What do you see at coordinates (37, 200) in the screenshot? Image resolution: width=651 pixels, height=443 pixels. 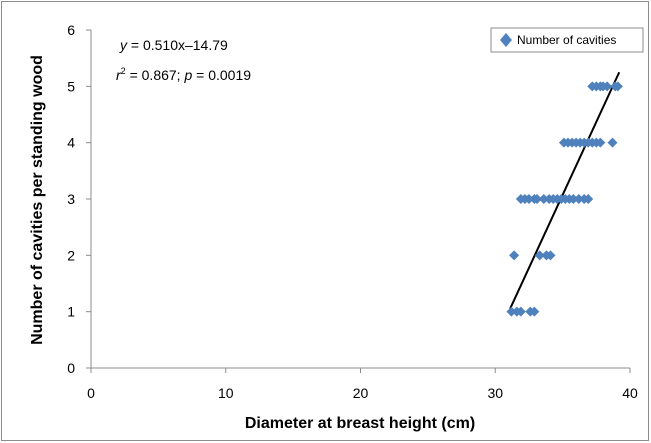 I see `y-axis-title: Number of cavities per standing wood` at bounding box center [37, 200].